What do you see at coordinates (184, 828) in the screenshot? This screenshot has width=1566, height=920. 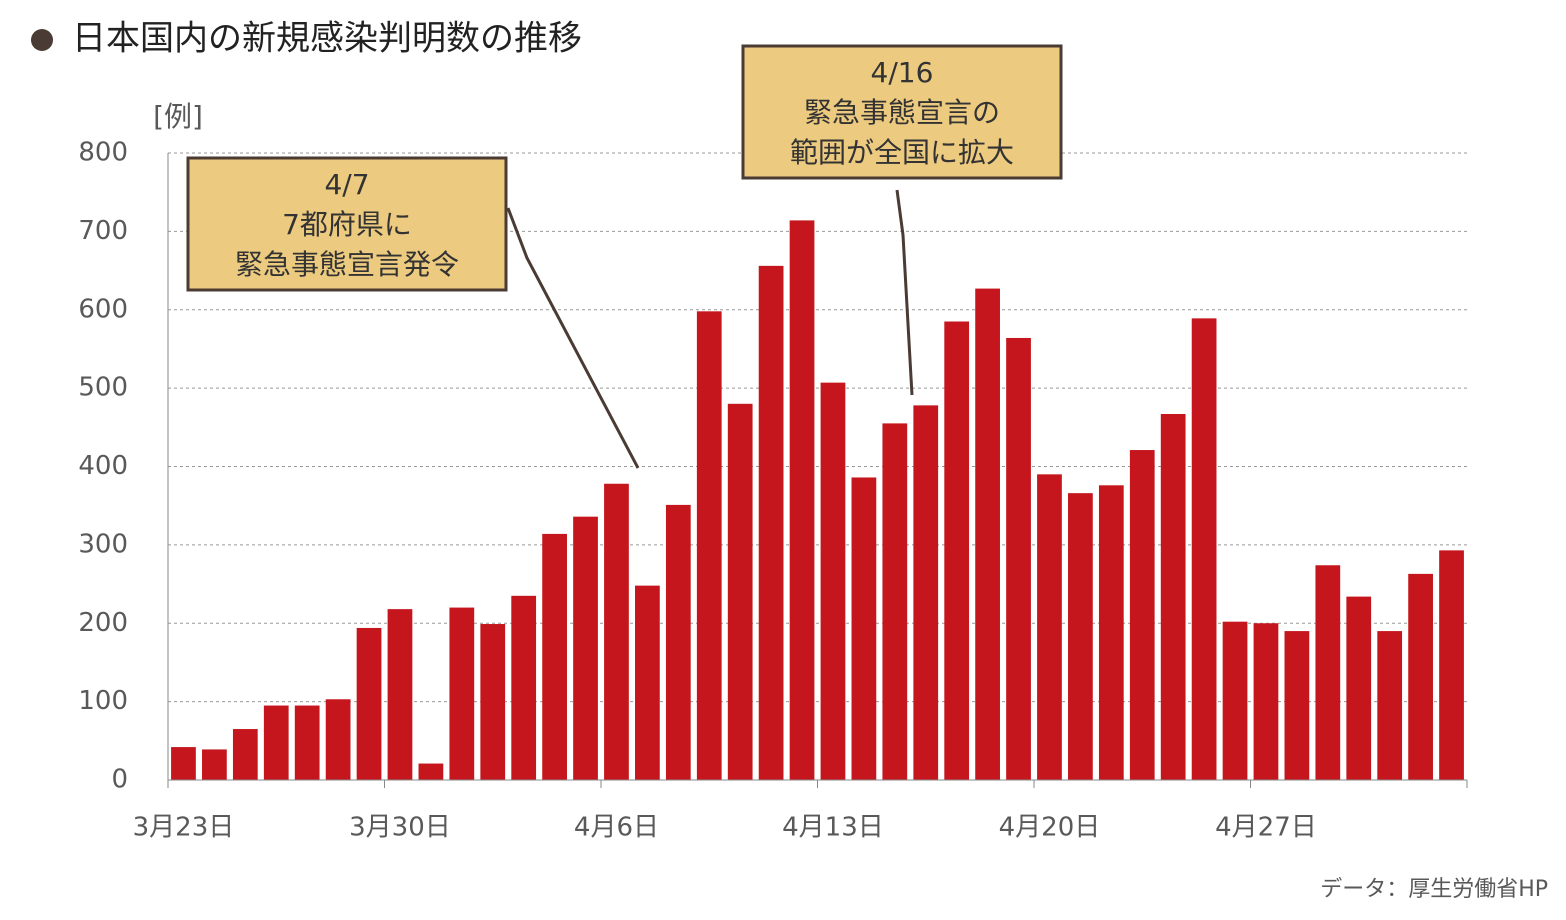 I see `x-tick-label: 3月23日` at bounding box center [184, 828].